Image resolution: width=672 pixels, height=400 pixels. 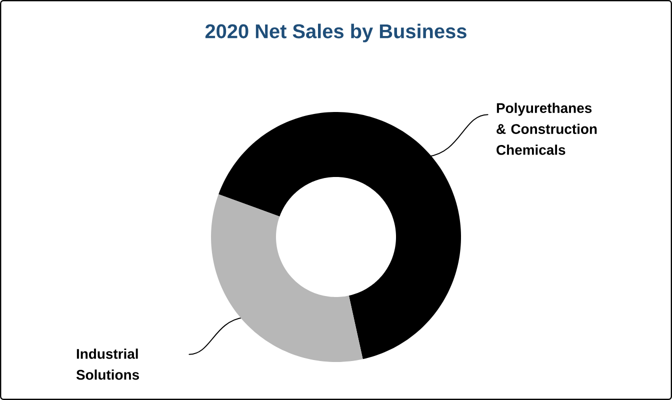 I want to click on slice-label: Industrial Solutions, so click(x=107, y=364).